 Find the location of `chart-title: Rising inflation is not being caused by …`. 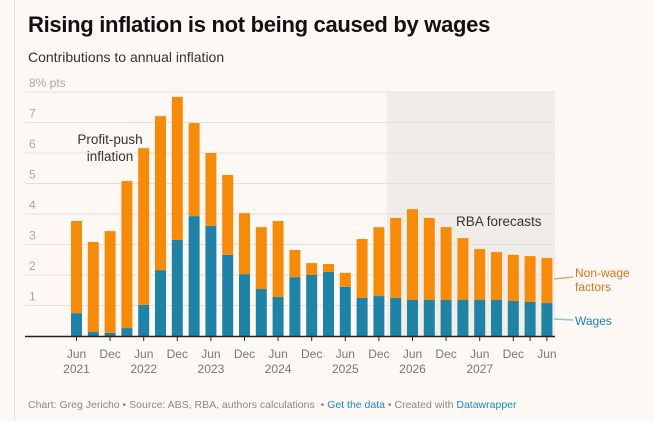

chart-title: Rising inflation is not being caused by … is located at coordinates (259, 24).